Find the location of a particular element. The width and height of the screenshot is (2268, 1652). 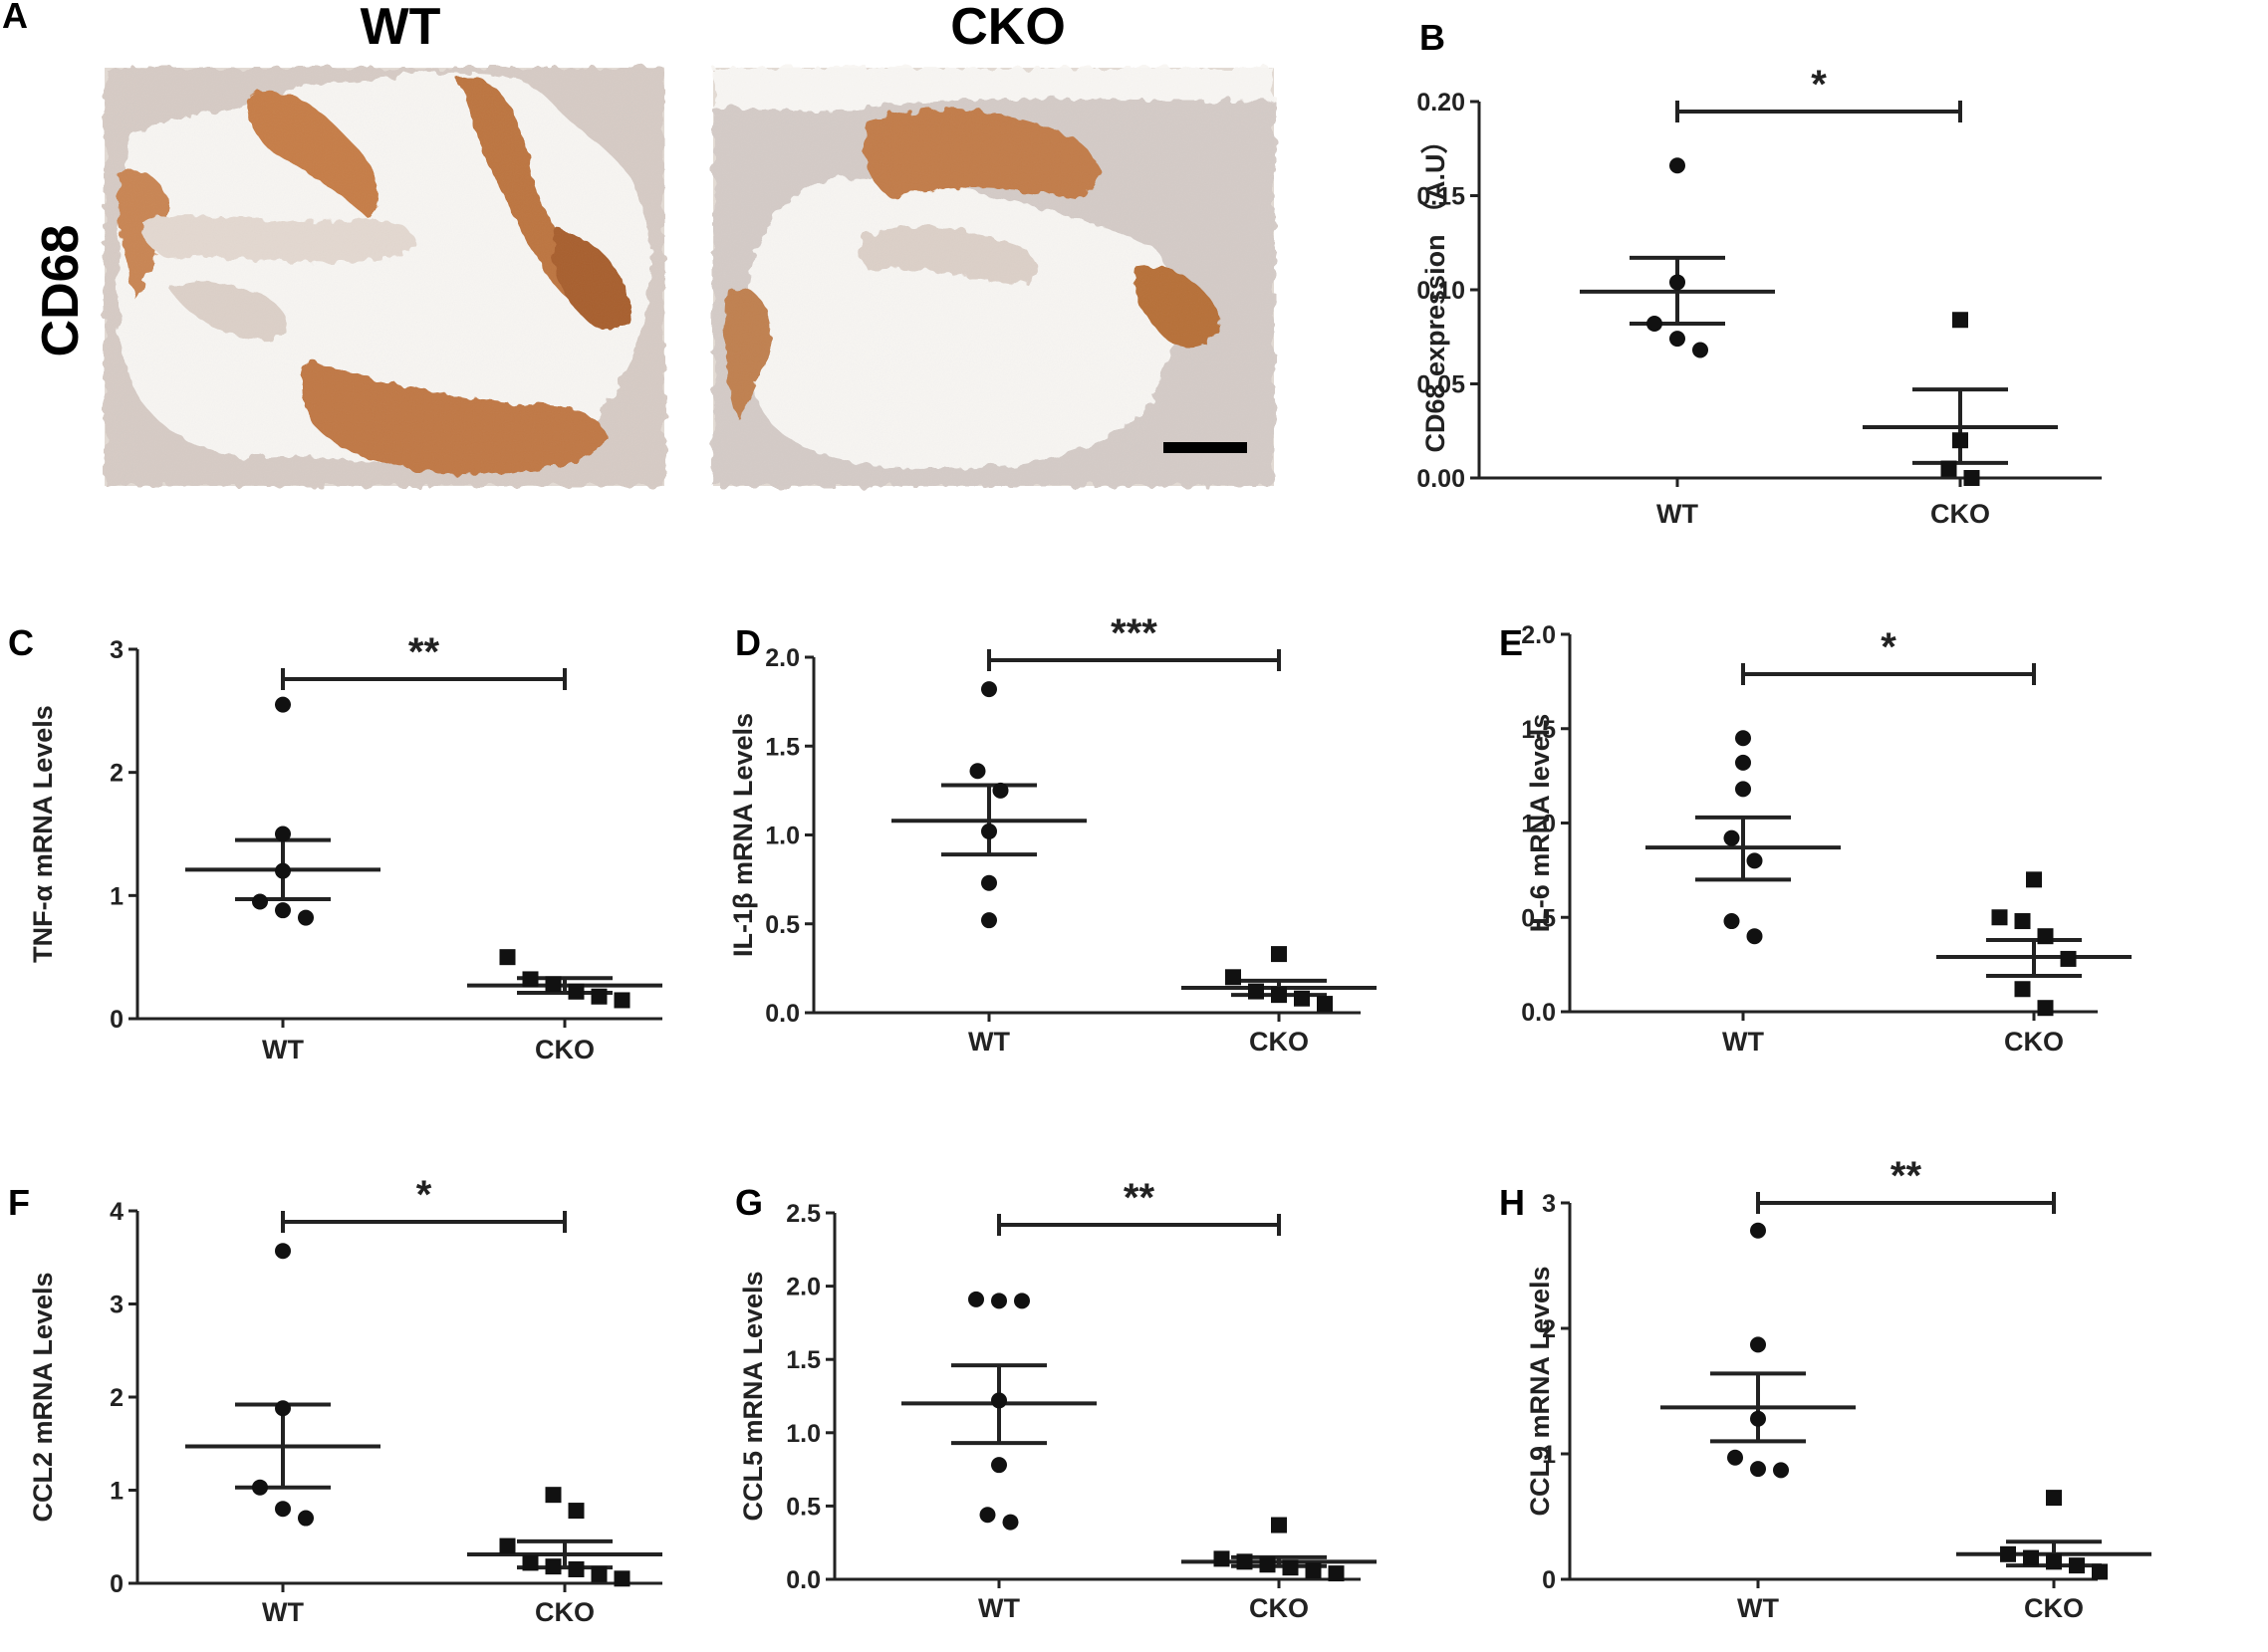

group-header-wt: WT is located at coordinates (401, 28).